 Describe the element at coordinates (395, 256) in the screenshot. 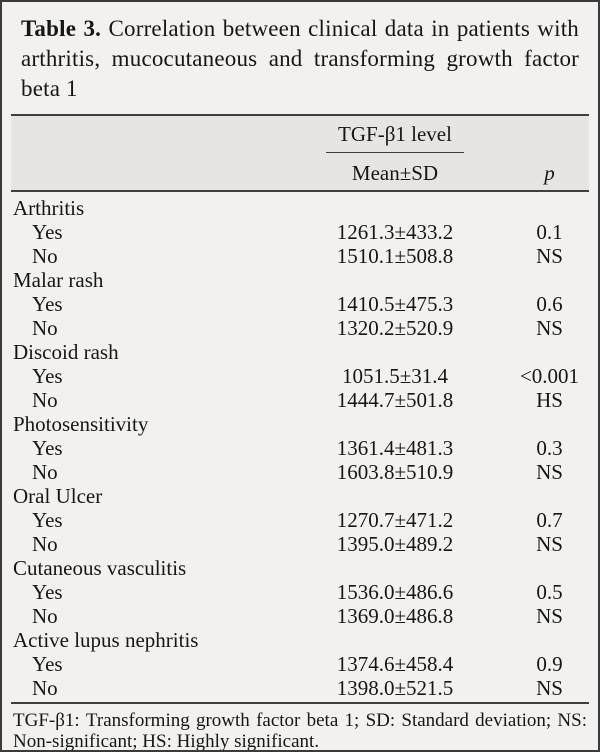

I see `mean-sd-value: 1510.1±508.8` at that location.